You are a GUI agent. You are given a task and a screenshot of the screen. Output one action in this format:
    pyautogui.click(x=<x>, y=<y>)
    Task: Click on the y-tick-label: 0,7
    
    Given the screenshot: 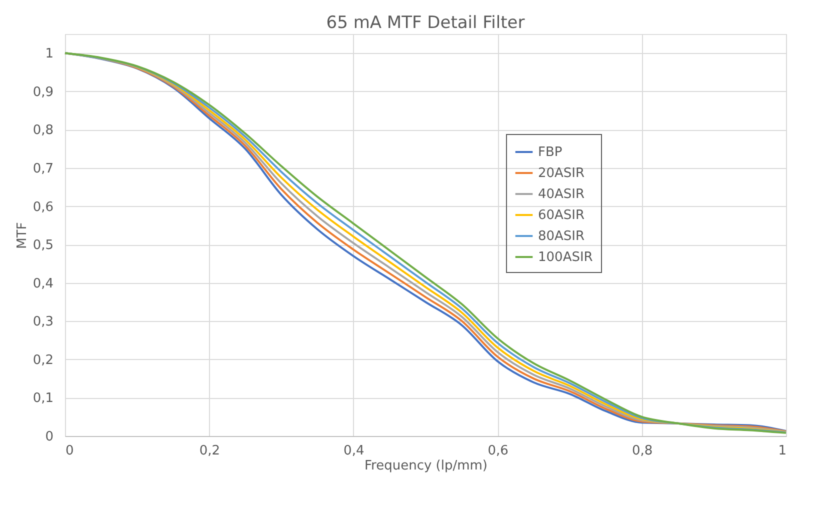 What is the action you would take?
    pyautogui.click(x=43, y=169)
    